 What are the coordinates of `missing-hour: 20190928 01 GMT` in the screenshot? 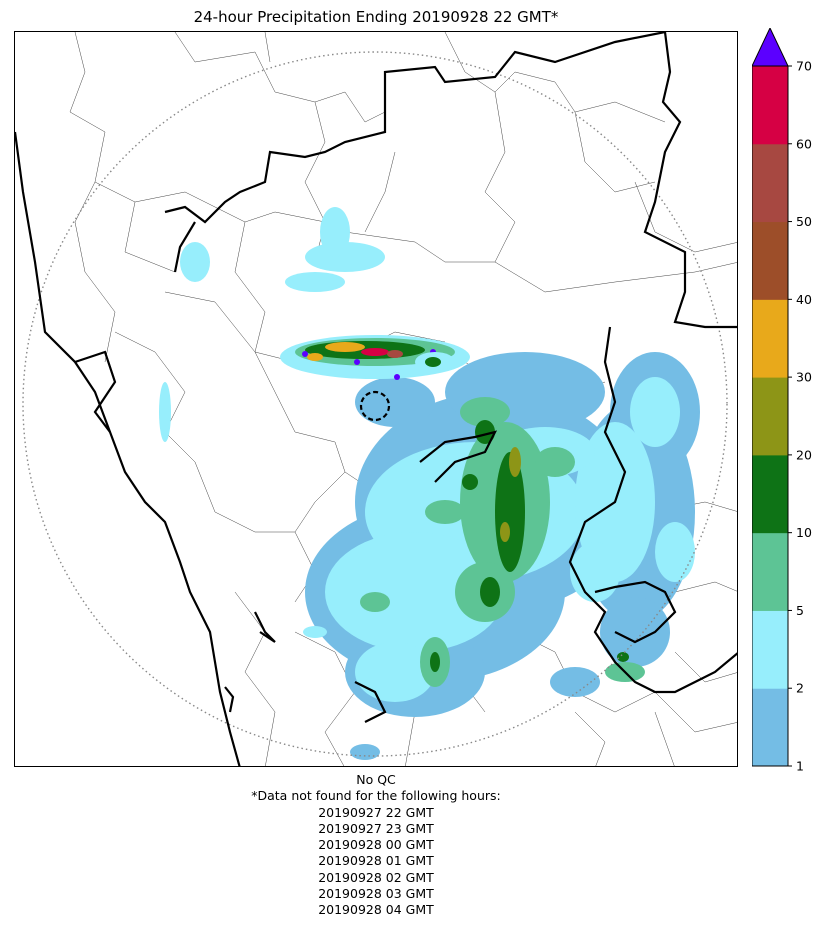 It's located at (376, 861).